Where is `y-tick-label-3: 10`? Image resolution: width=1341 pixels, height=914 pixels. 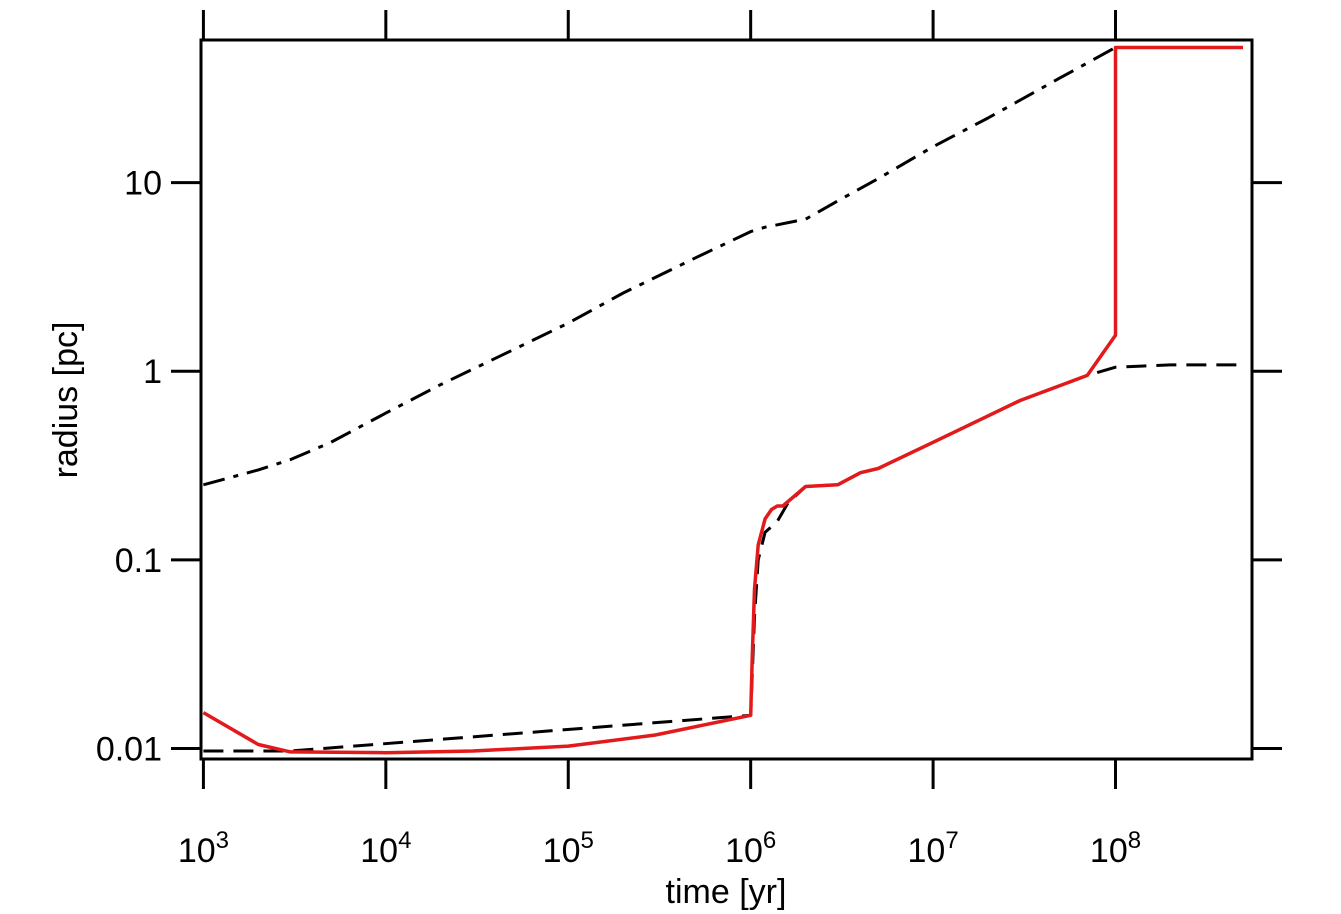
y-tick-label-3: 10 is located at coordinates (143, 184).